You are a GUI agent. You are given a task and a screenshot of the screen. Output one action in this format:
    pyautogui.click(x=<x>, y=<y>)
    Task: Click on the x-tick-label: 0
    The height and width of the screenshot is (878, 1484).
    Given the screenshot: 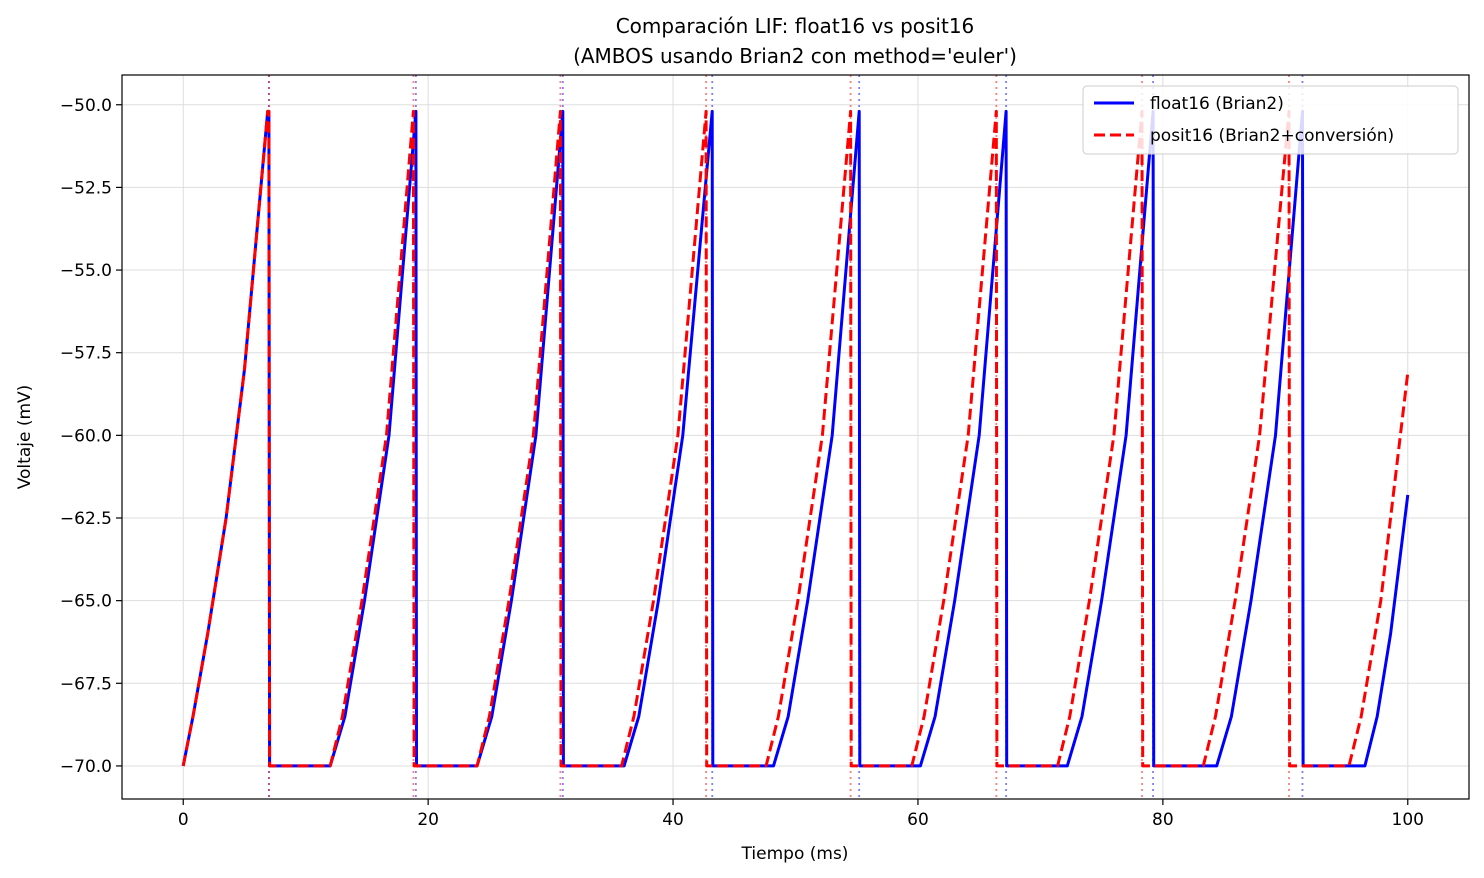 What is the action you would take?
    pyautogui.click(x=183, y=820)
    